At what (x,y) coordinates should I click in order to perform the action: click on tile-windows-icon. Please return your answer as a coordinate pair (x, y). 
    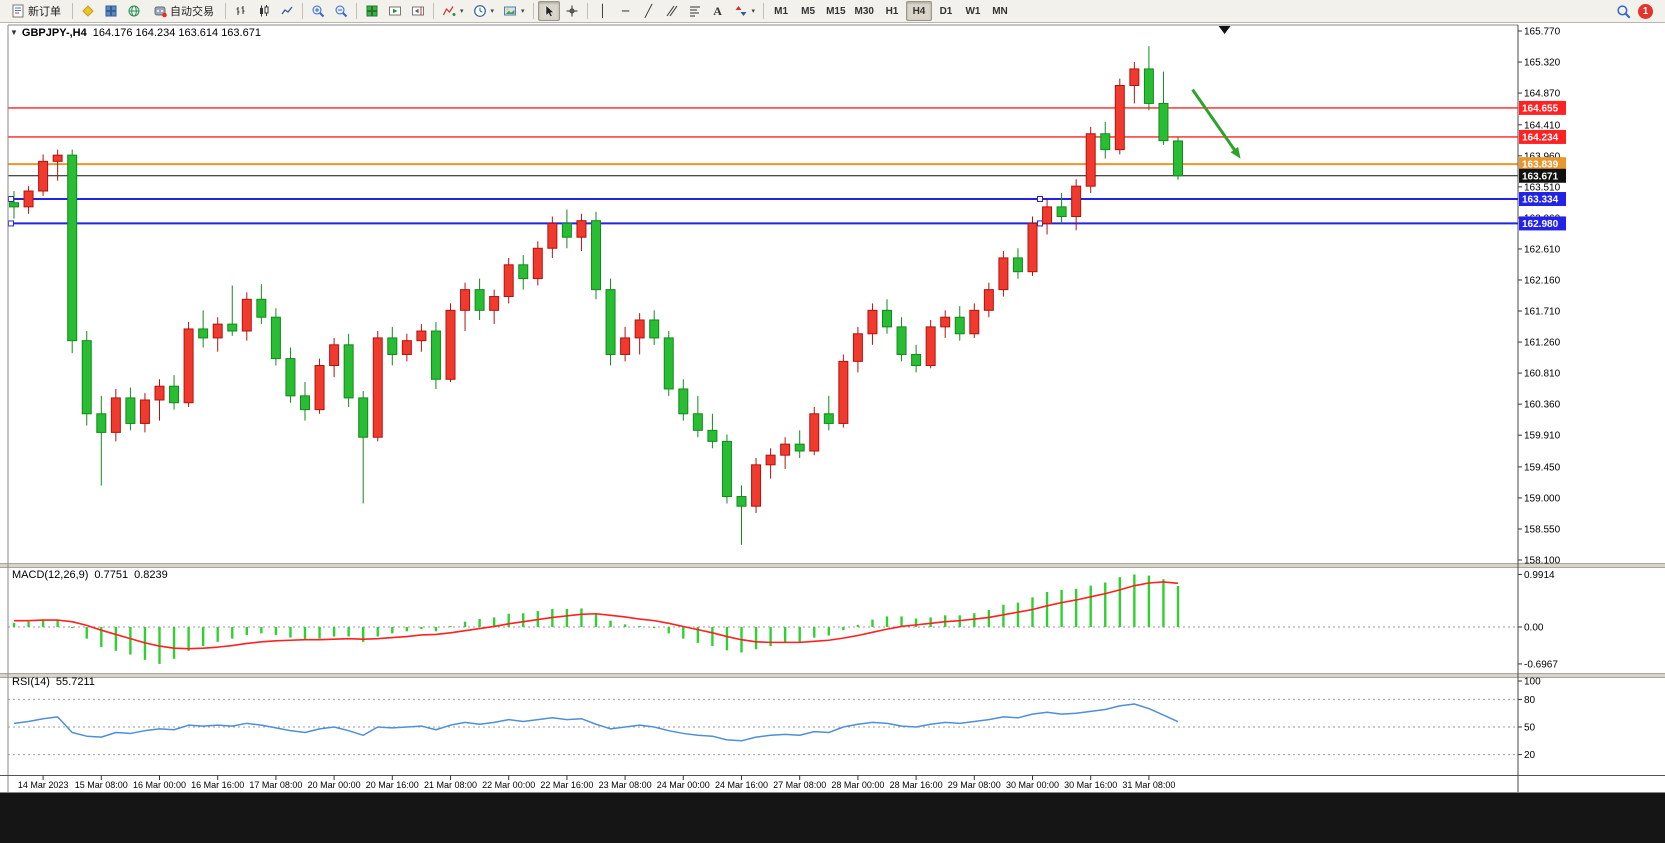
    Looking at the image, I should click on (372, 11).